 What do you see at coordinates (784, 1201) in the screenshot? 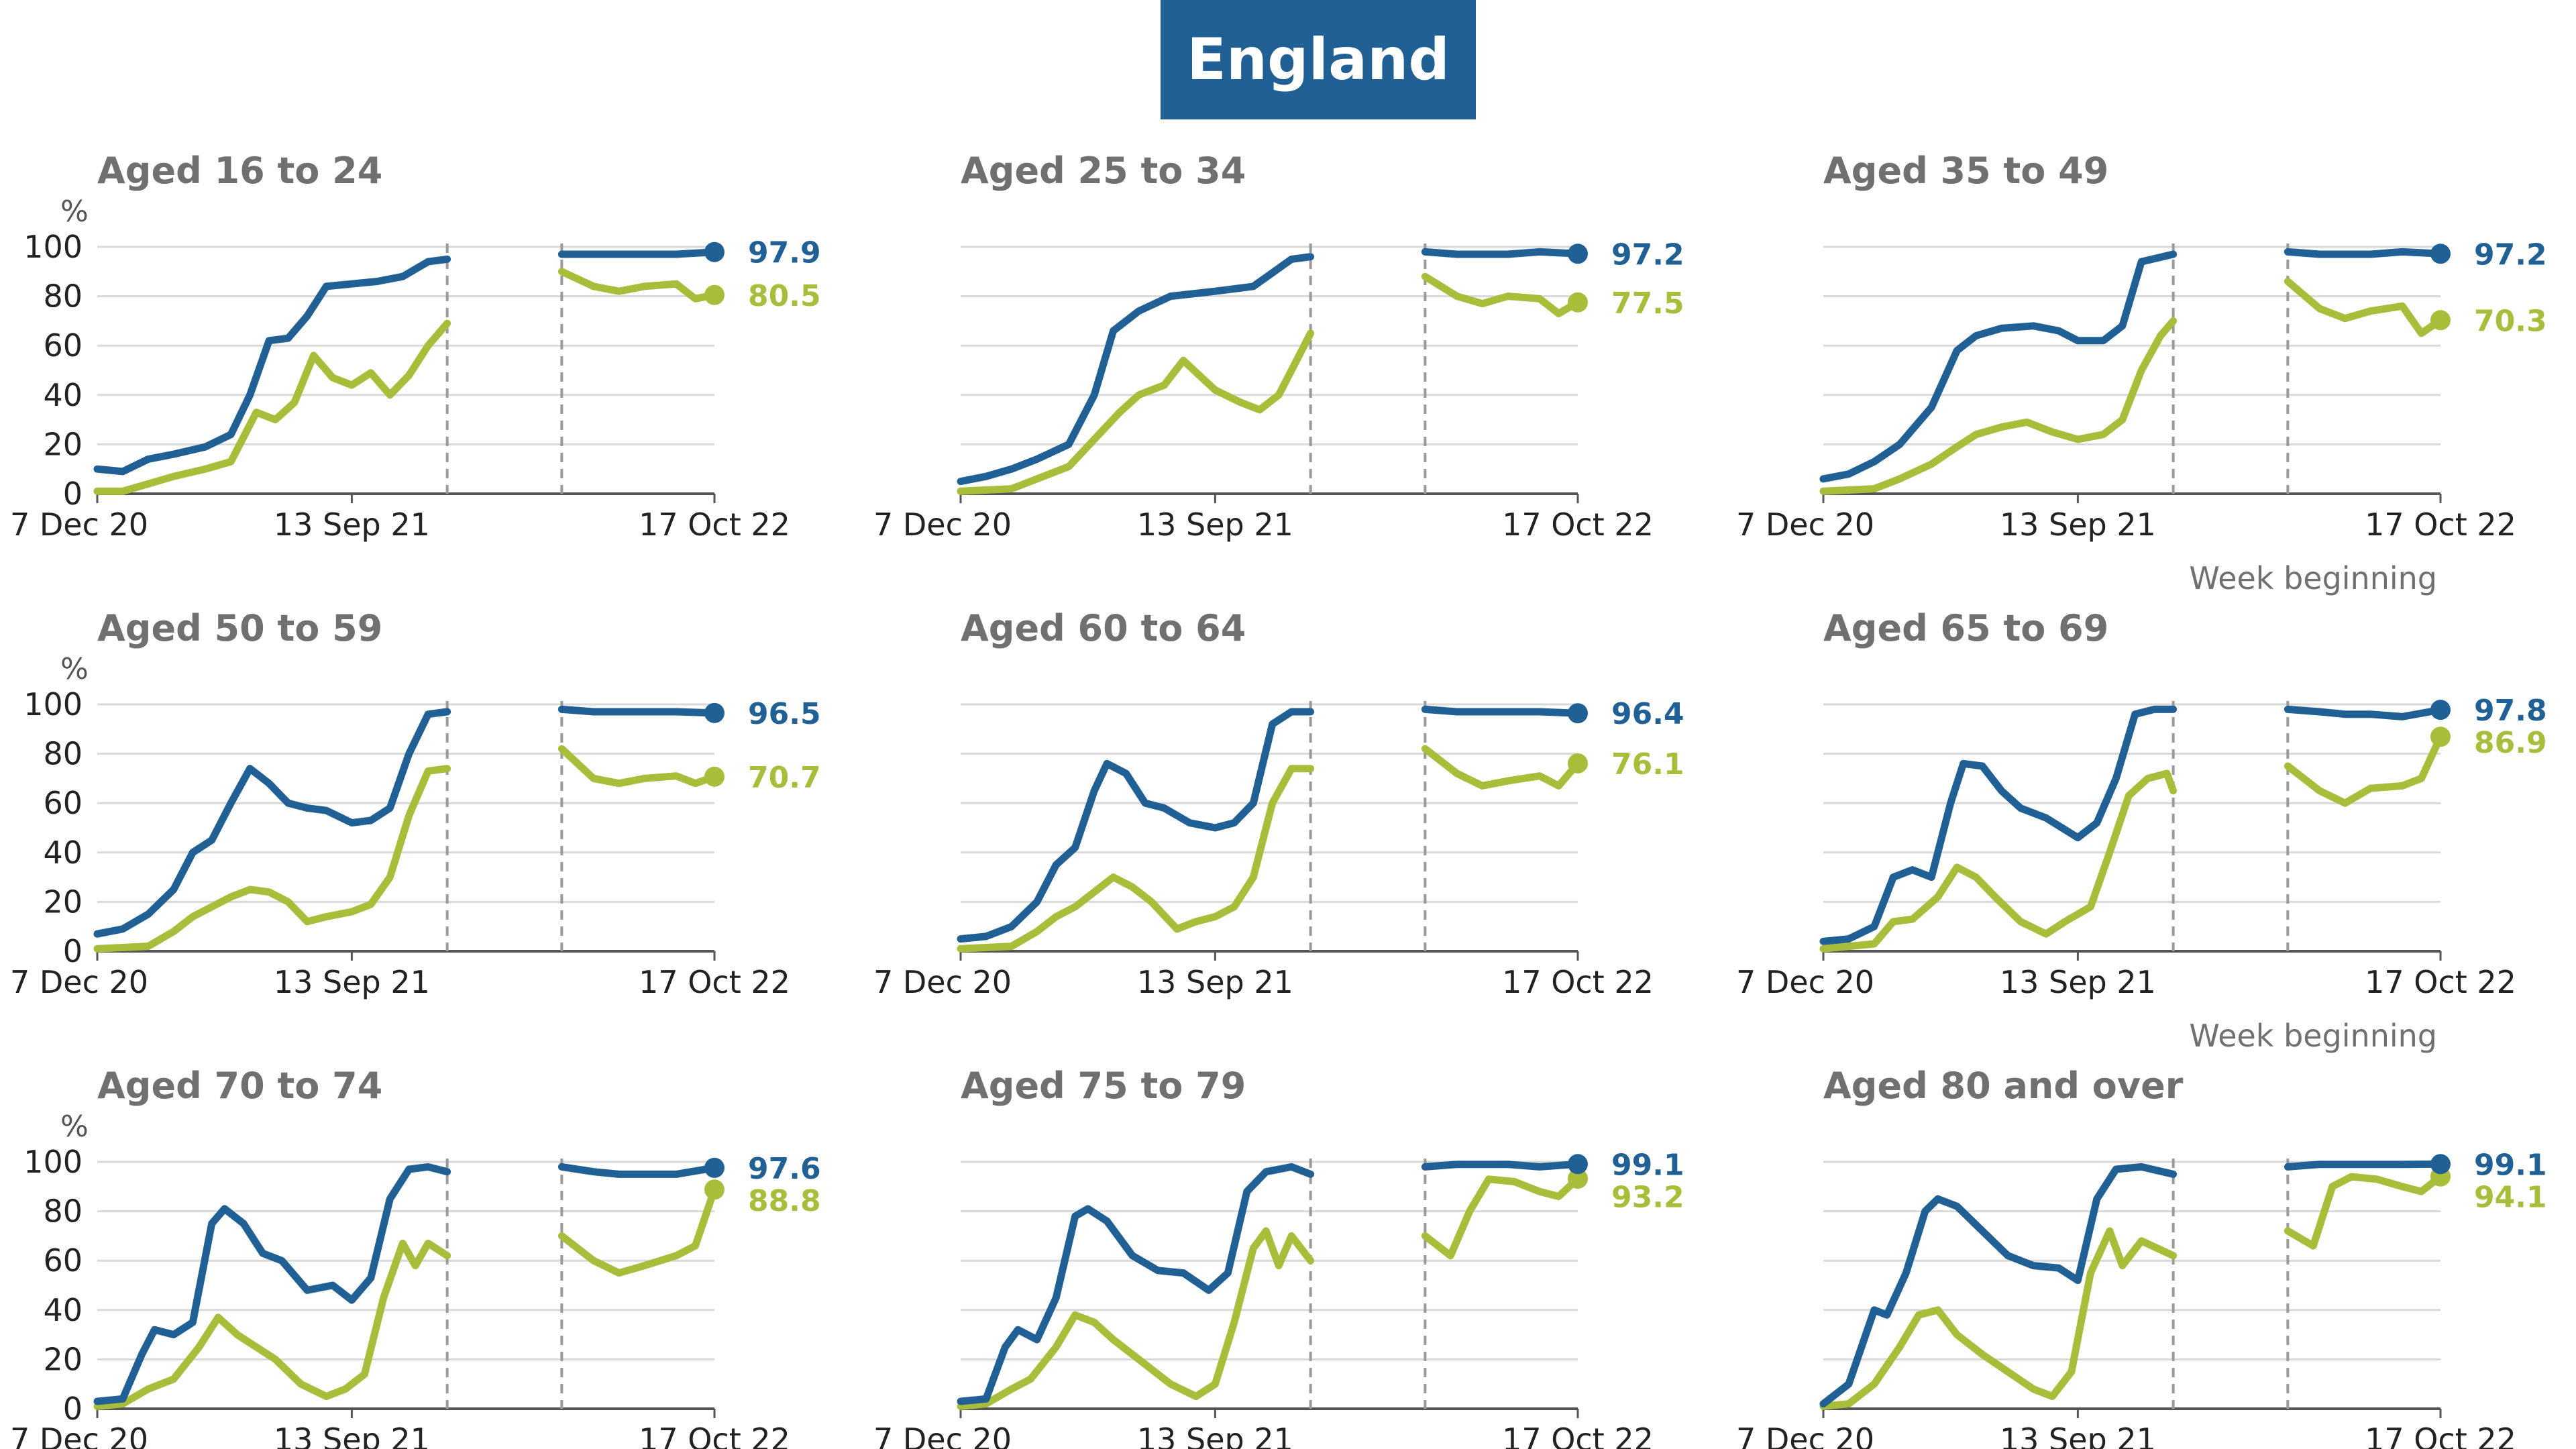
I see `green-value-label: 88.8` at bounding box center [784, 1201].